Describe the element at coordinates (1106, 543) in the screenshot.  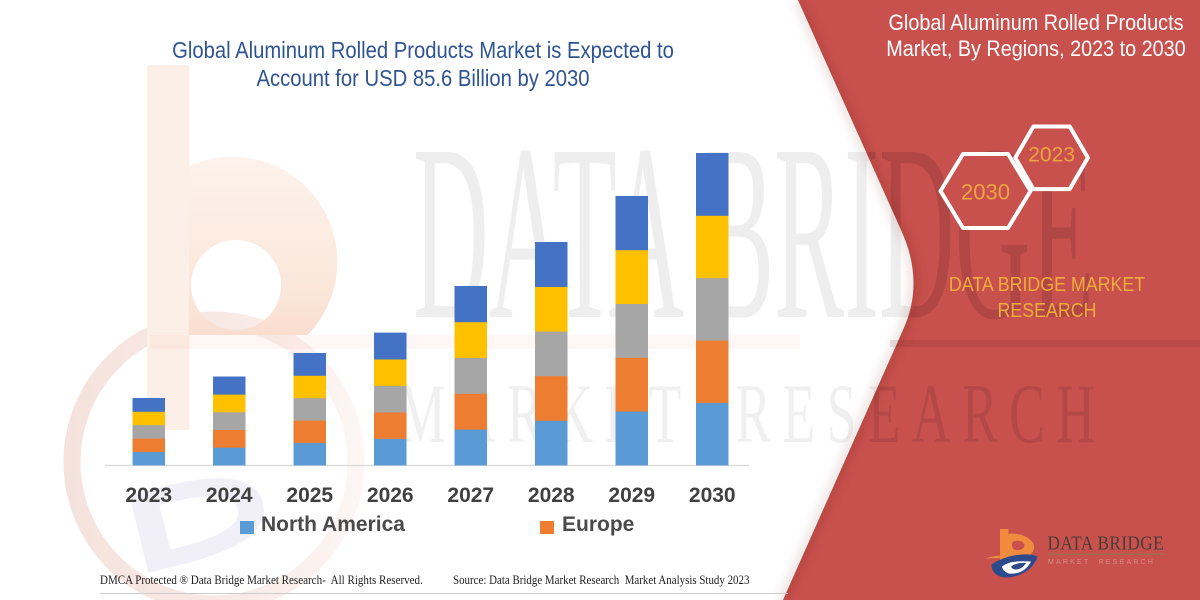
I see `svg-text: DATA BRIDGE` at that location.